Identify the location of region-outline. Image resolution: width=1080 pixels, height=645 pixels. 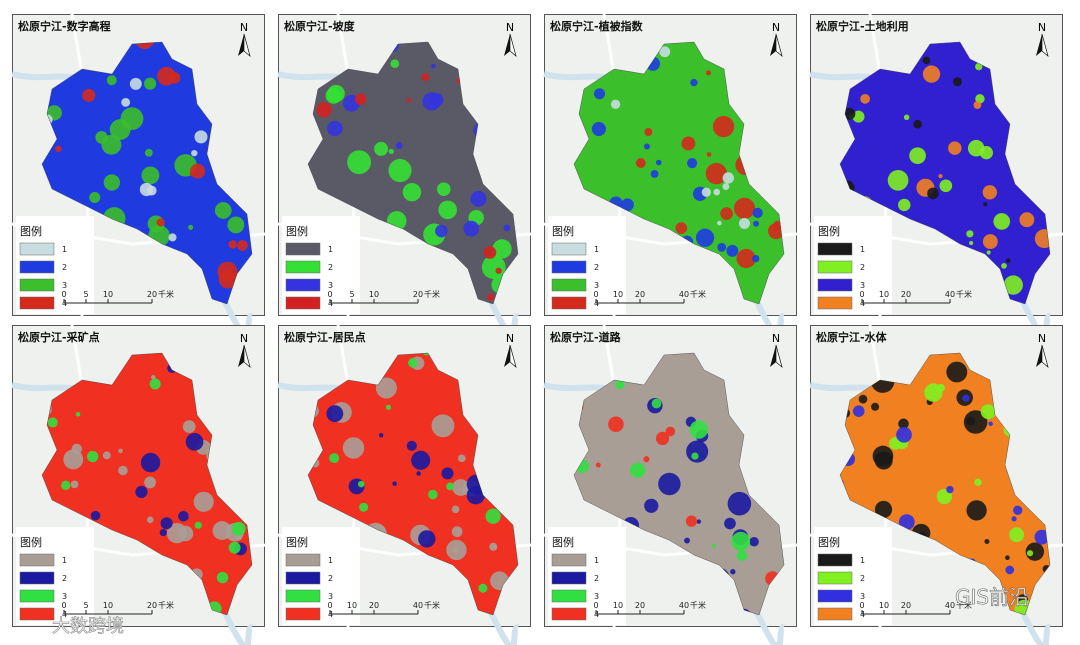
(413, 173).